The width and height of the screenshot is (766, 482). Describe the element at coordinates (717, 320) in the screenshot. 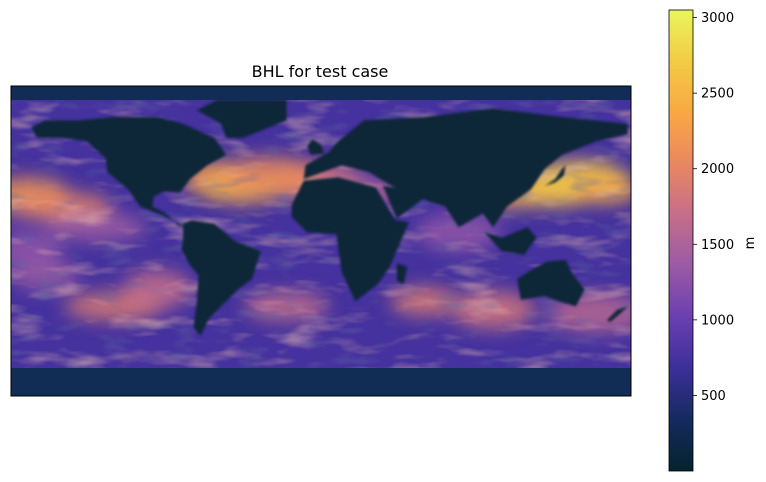

I see `colorbar-tick-label: 1000` at that location.